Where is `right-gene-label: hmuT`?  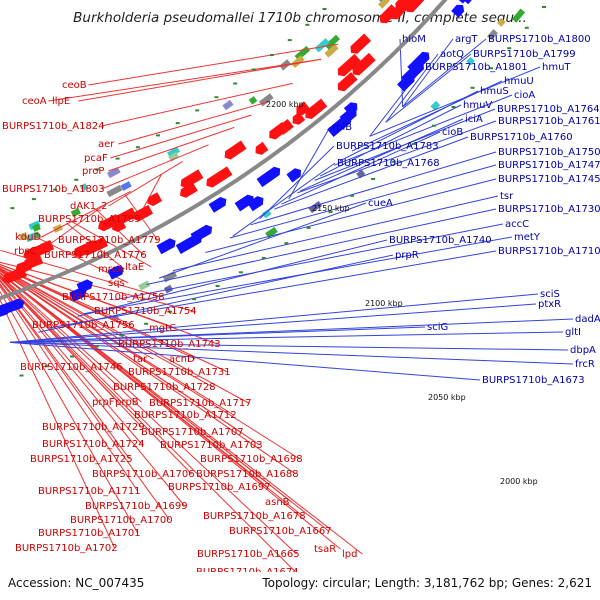
right-gene-label: hmuT is located at coordinates (556, 67).